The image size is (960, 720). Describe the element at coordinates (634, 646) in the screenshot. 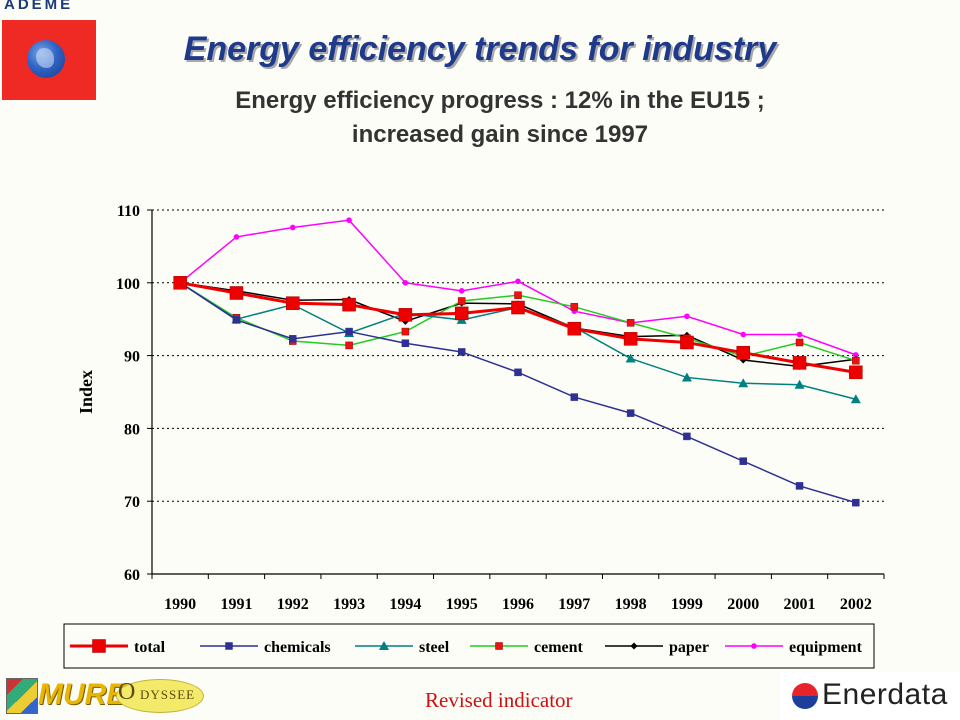

I see `legend-marker-paper` at that location.